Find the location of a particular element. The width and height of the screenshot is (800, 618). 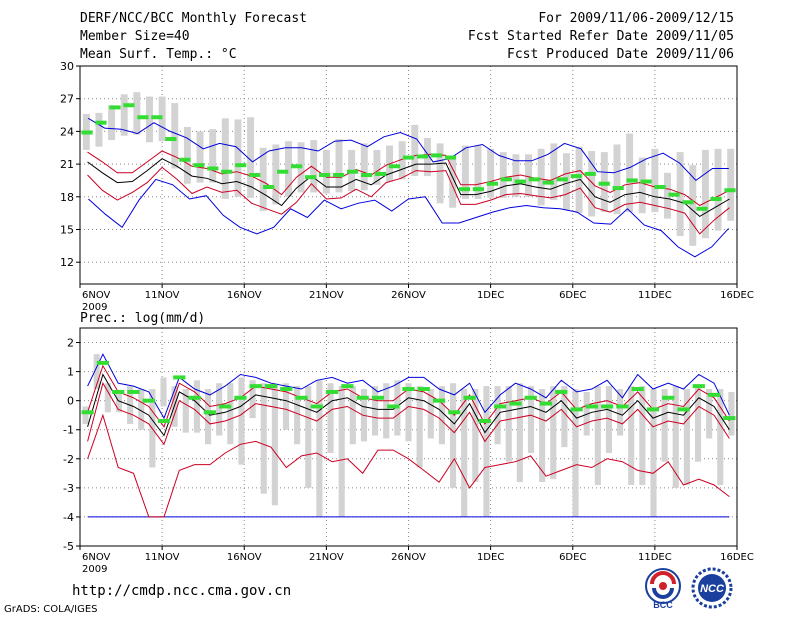

ncc-logo-text: NCC is located at coordinates (712, 589).